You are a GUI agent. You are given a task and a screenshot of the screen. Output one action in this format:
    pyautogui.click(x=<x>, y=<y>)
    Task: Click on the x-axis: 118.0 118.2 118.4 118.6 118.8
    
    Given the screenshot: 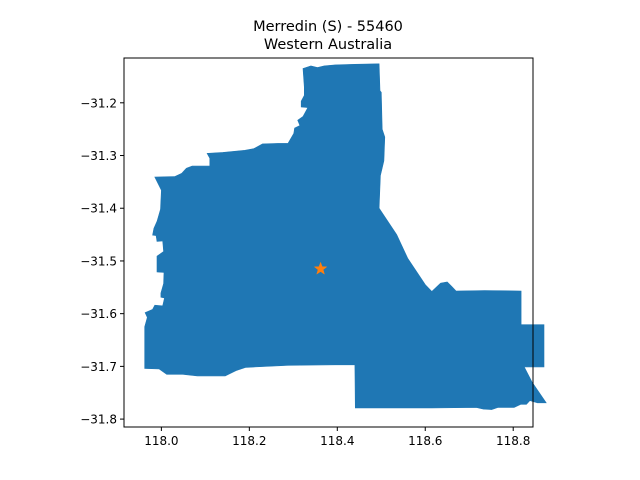 What is the action you would take?
    pyautogui.click(x=337, y=437)
    